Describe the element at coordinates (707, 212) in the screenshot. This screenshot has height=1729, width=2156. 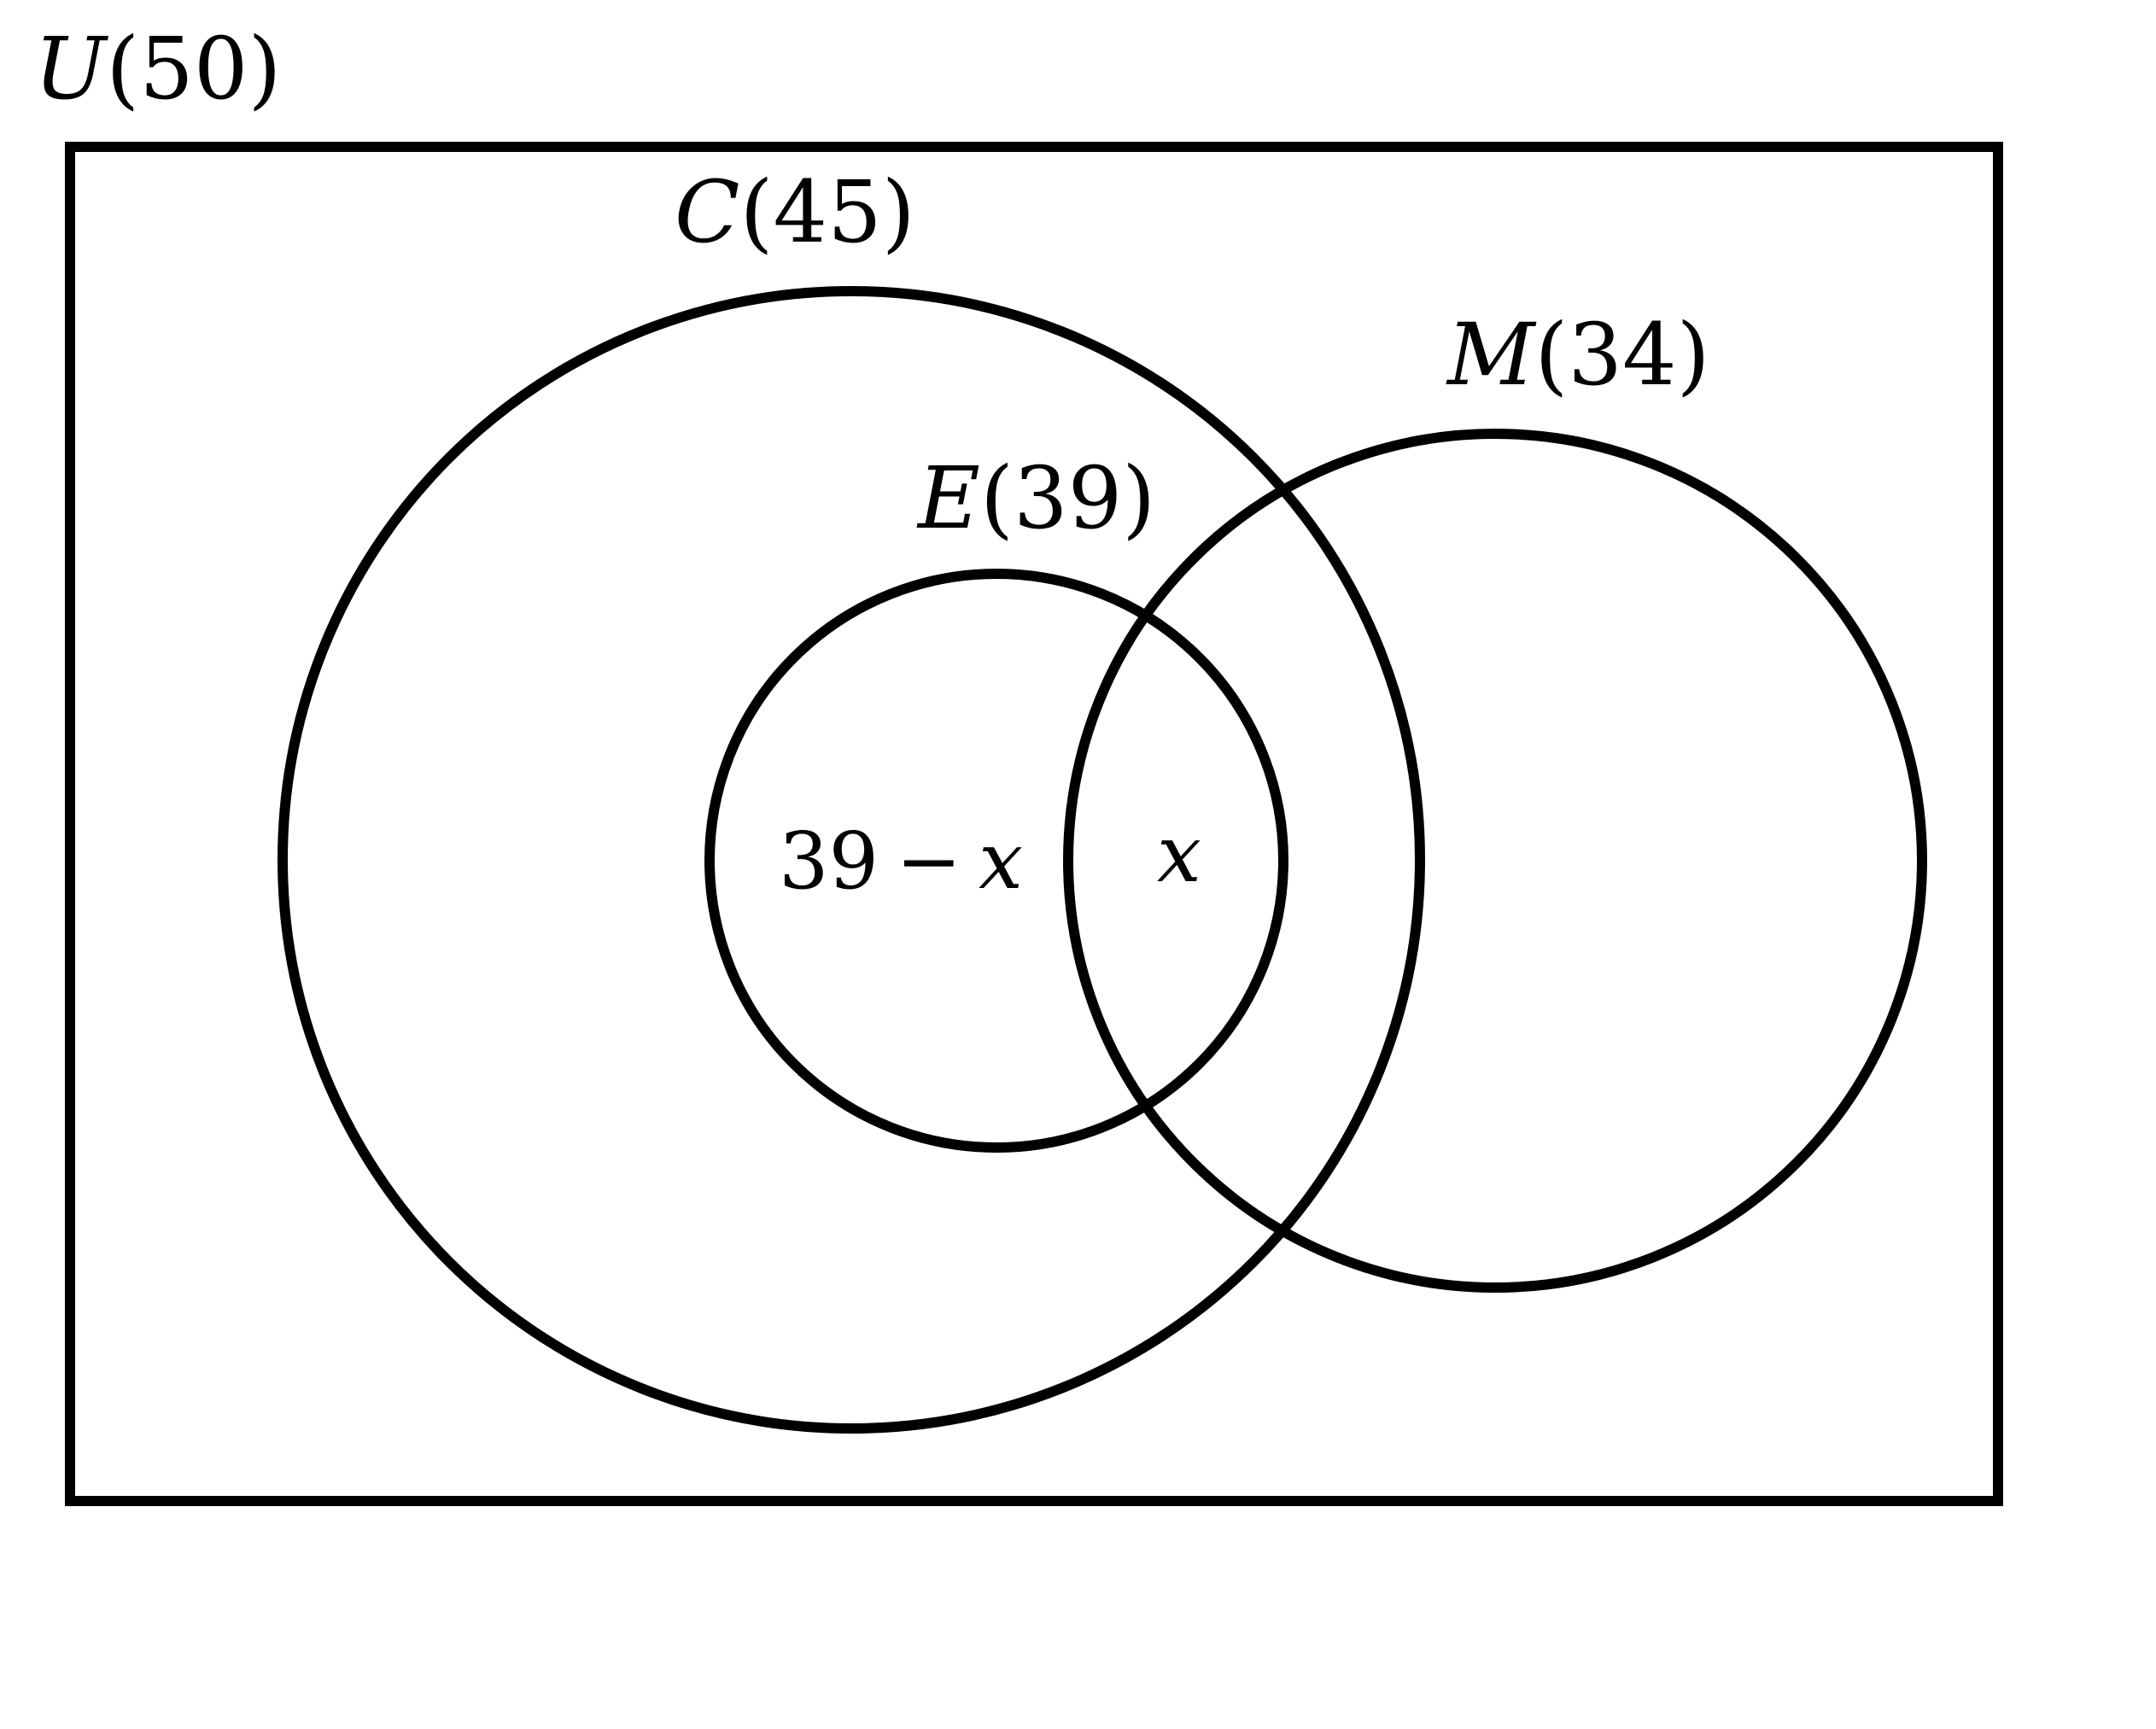
I see `set-c-symbol: C` at that location.